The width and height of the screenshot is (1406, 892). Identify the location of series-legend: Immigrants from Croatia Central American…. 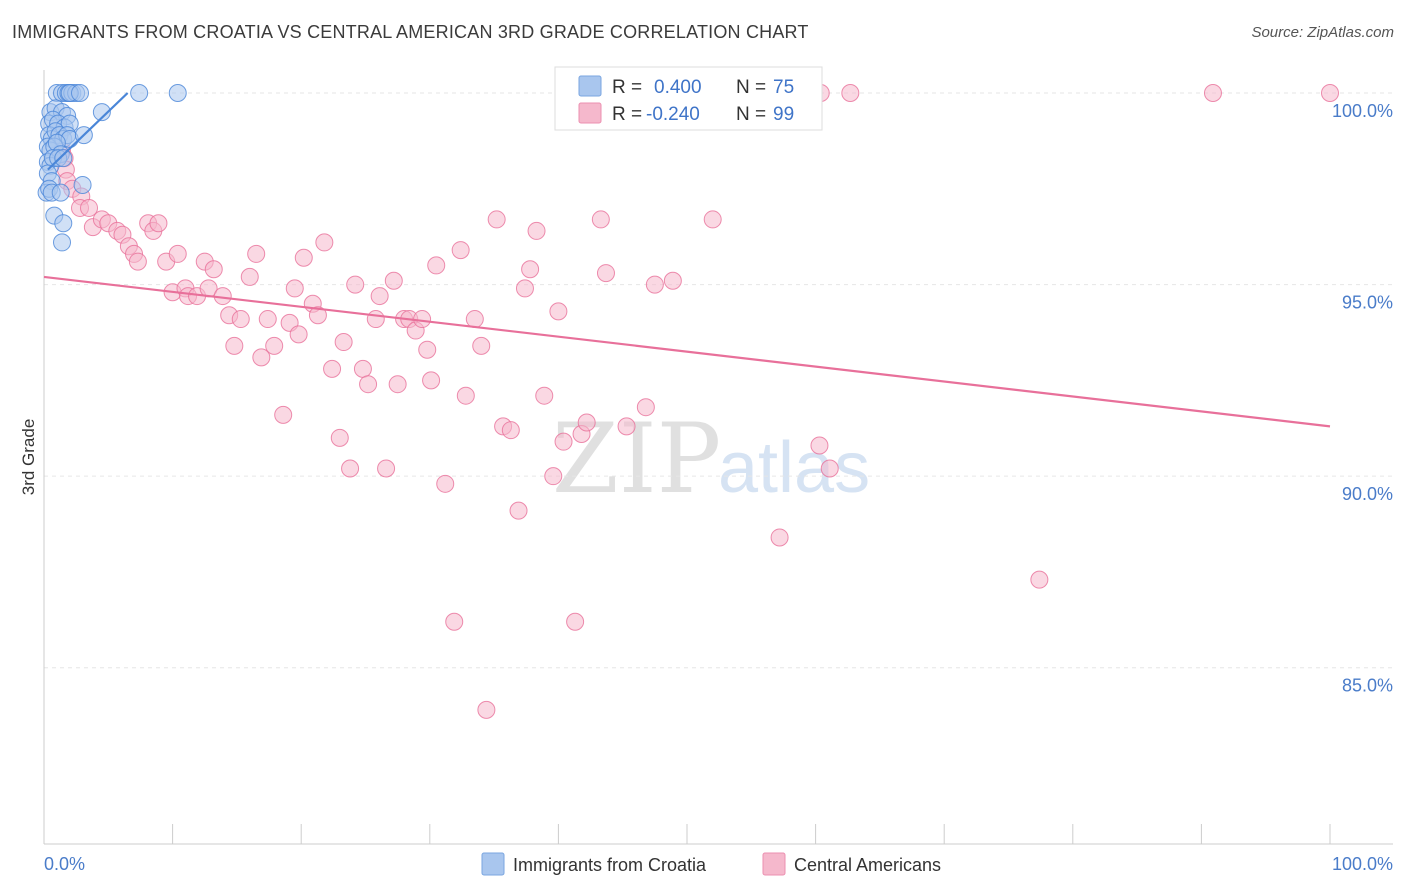
(711, 864).